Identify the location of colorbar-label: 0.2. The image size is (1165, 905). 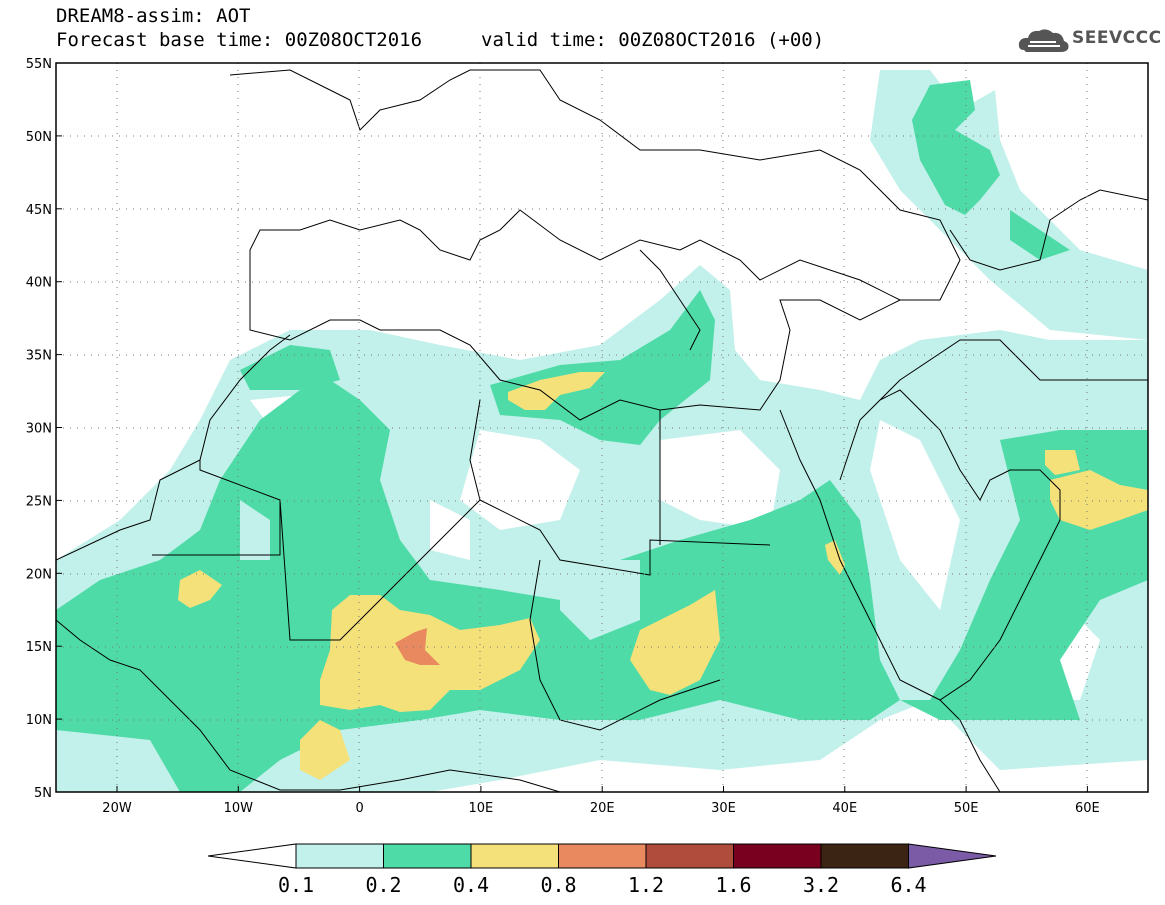
(383, 885).